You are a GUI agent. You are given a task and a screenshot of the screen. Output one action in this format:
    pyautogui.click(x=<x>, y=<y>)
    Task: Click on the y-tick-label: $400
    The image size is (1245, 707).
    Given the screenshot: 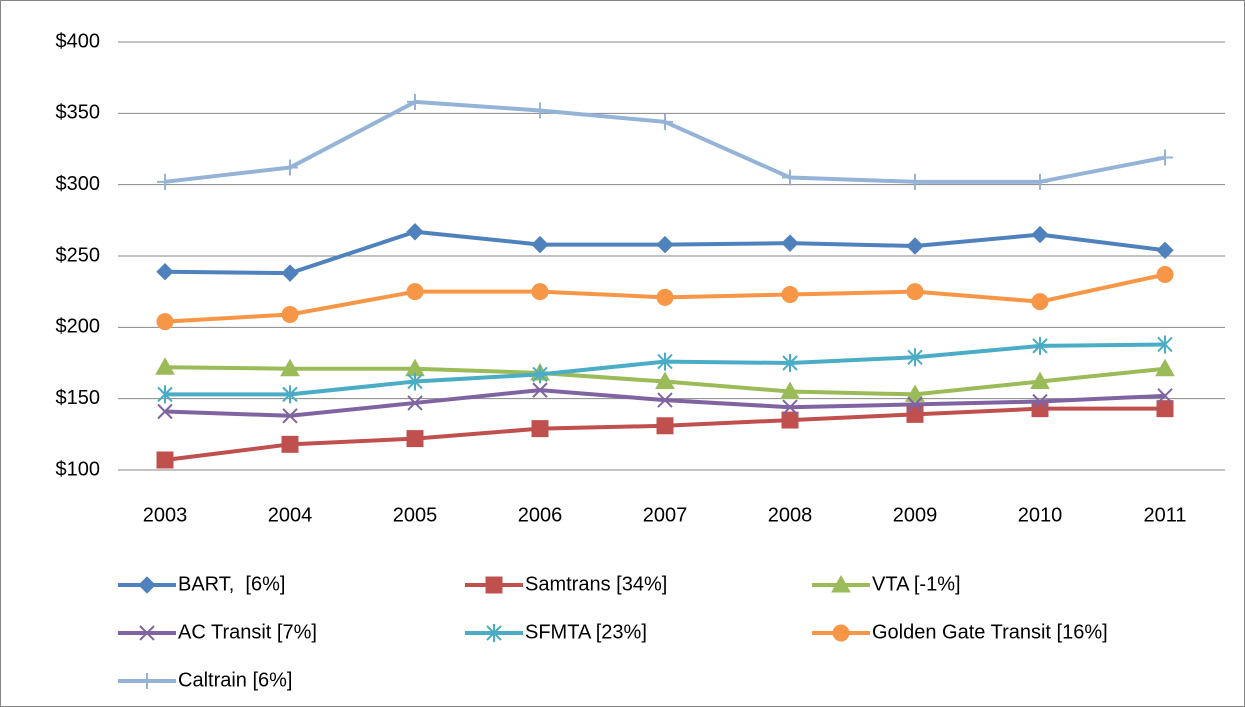 What is the action you would take?
    pyautogui.click(x=78, y=41)
    